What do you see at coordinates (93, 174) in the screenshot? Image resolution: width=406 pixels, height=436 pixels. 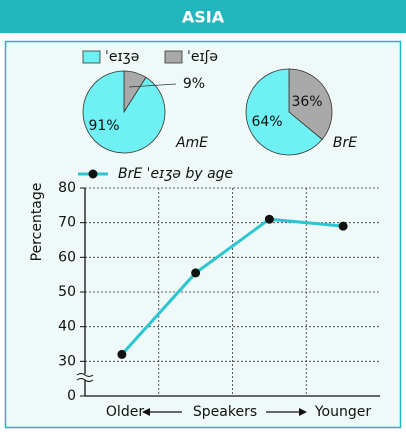 I see `legend-marker` at bounding box center [93, 174].